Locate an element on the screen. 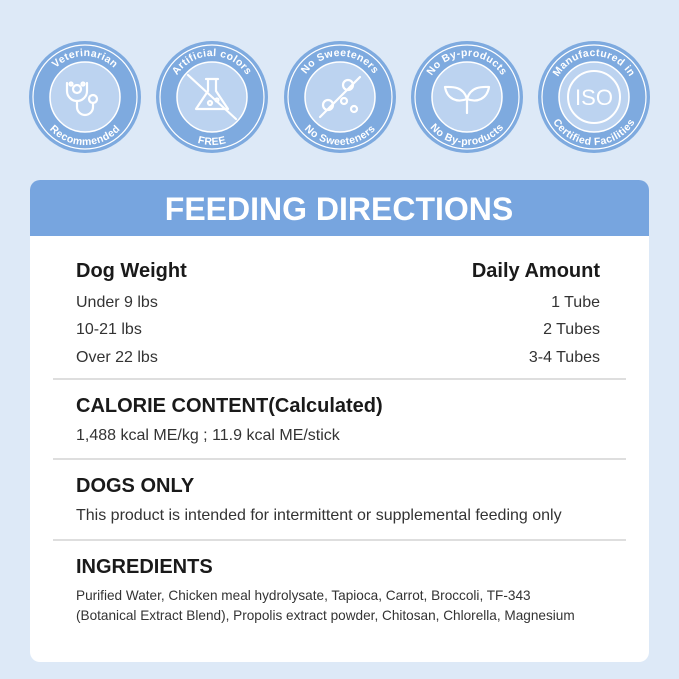  section-heading: CALORIE CONTENT(Calculated) is located at coordinates (229, 406).